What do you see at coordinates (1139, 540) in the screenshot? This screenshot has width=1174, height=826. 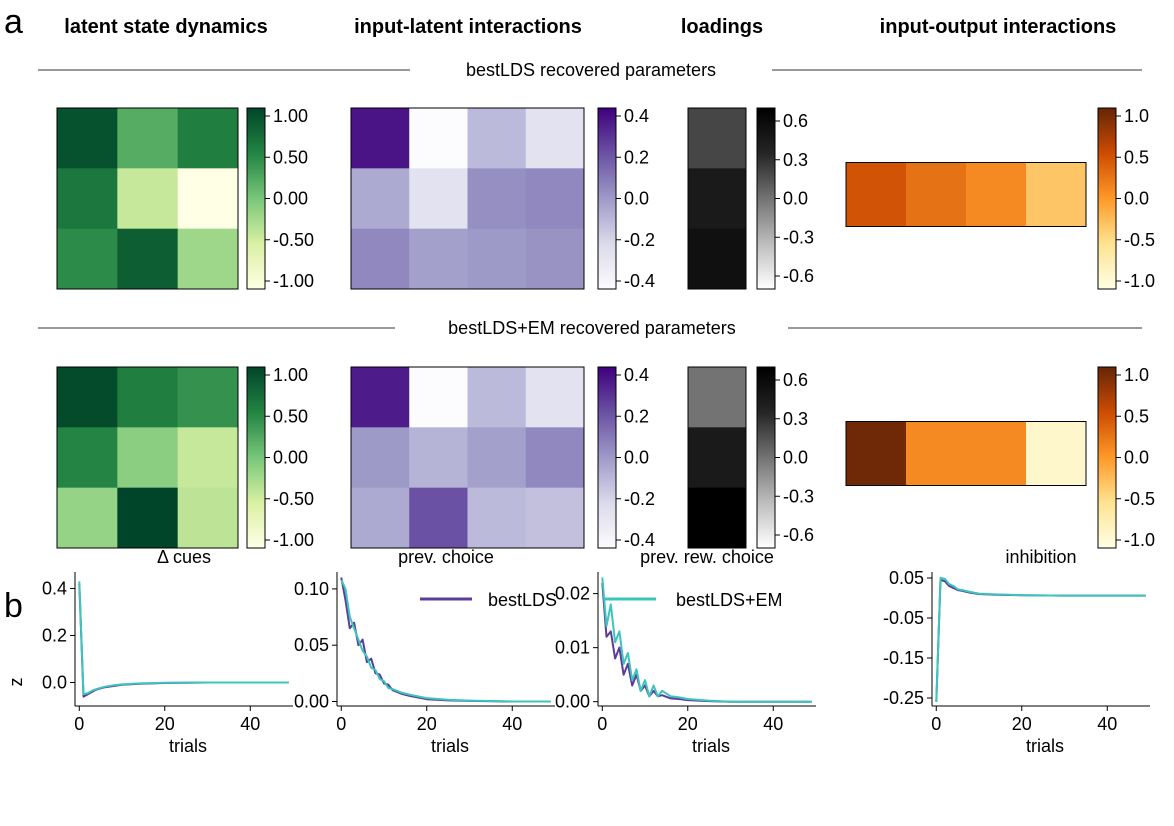 I see `colorbar-tick-label: -1.0` at bounding box center [1139, 540].